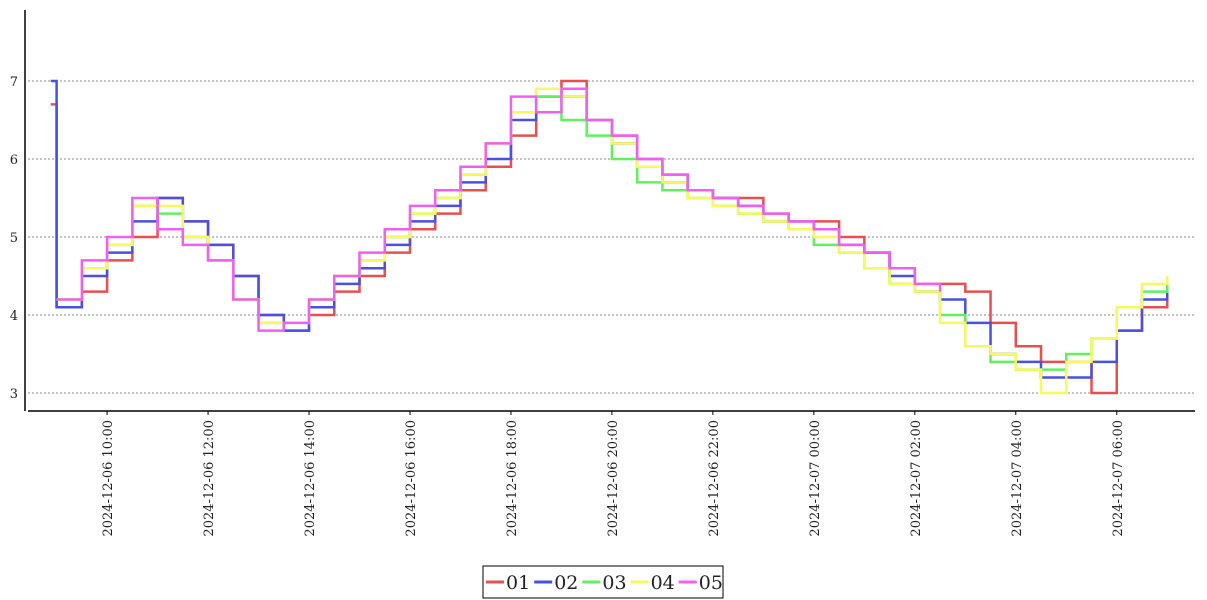 Image resolution: width=1207 pixels, height=600 pixels. What do you see at coordinates (518, 583) in the screenshot?
I see `legend-label: 01` at bounding box center [518, 583].